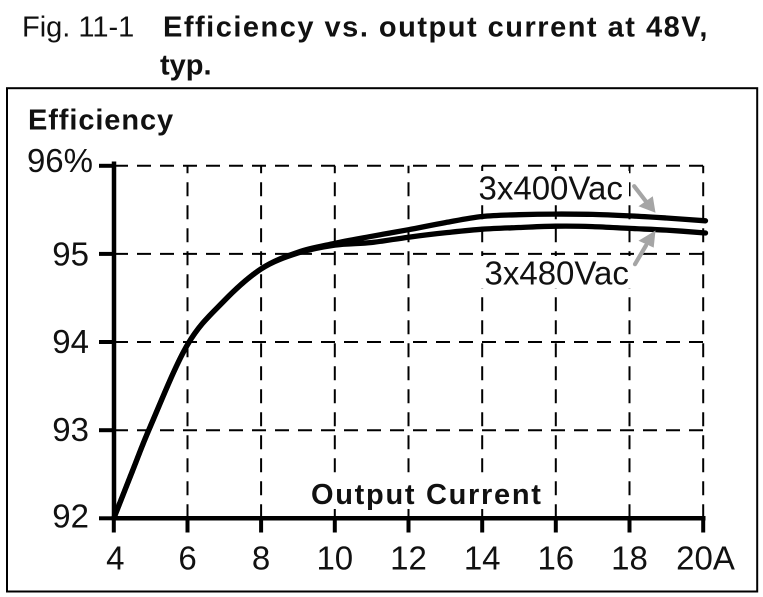  Describe the element at coordinates (186, 66) in the screenshot. I see `svg-text: typ.` at that location.